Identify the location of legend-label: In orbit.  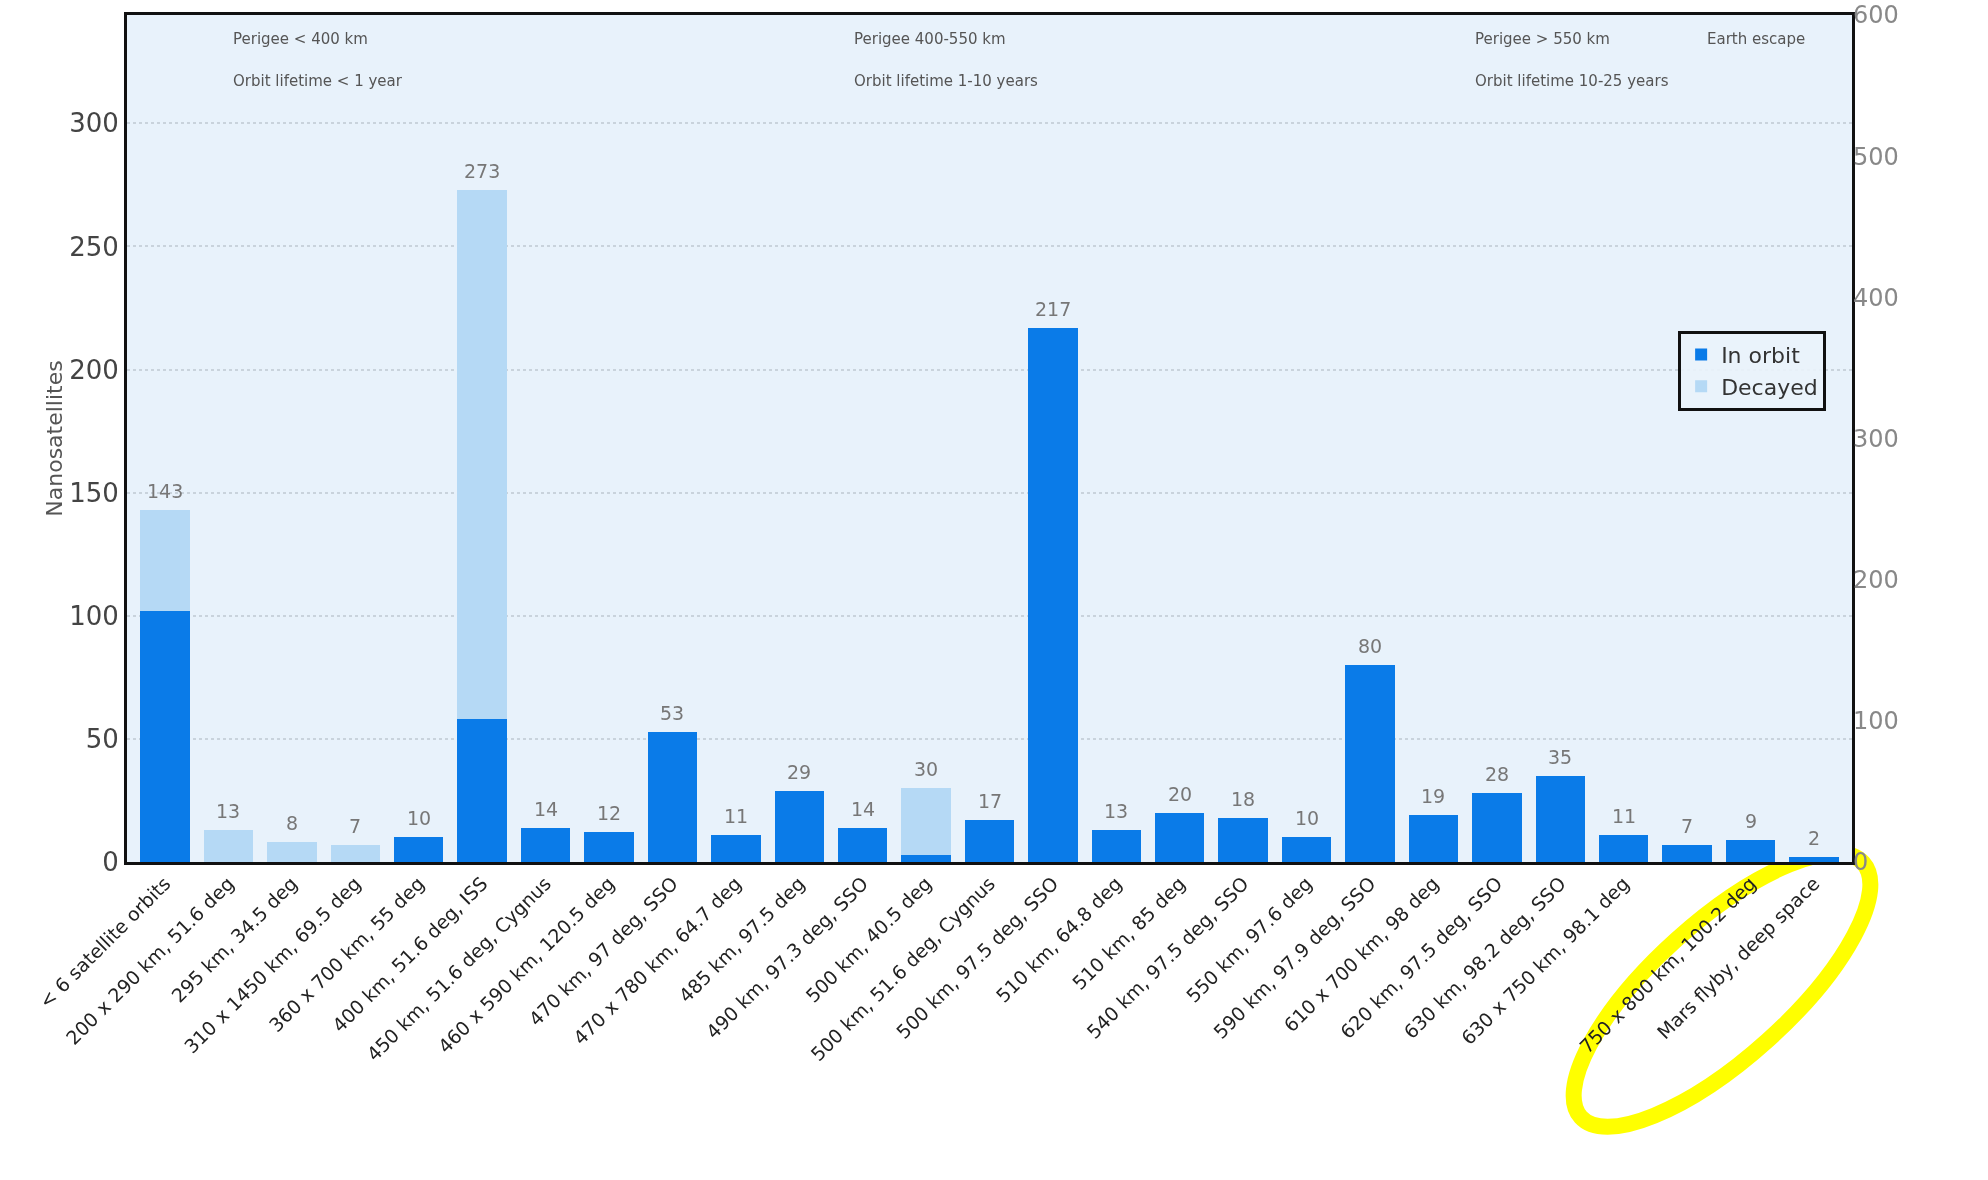
(1761, 356).